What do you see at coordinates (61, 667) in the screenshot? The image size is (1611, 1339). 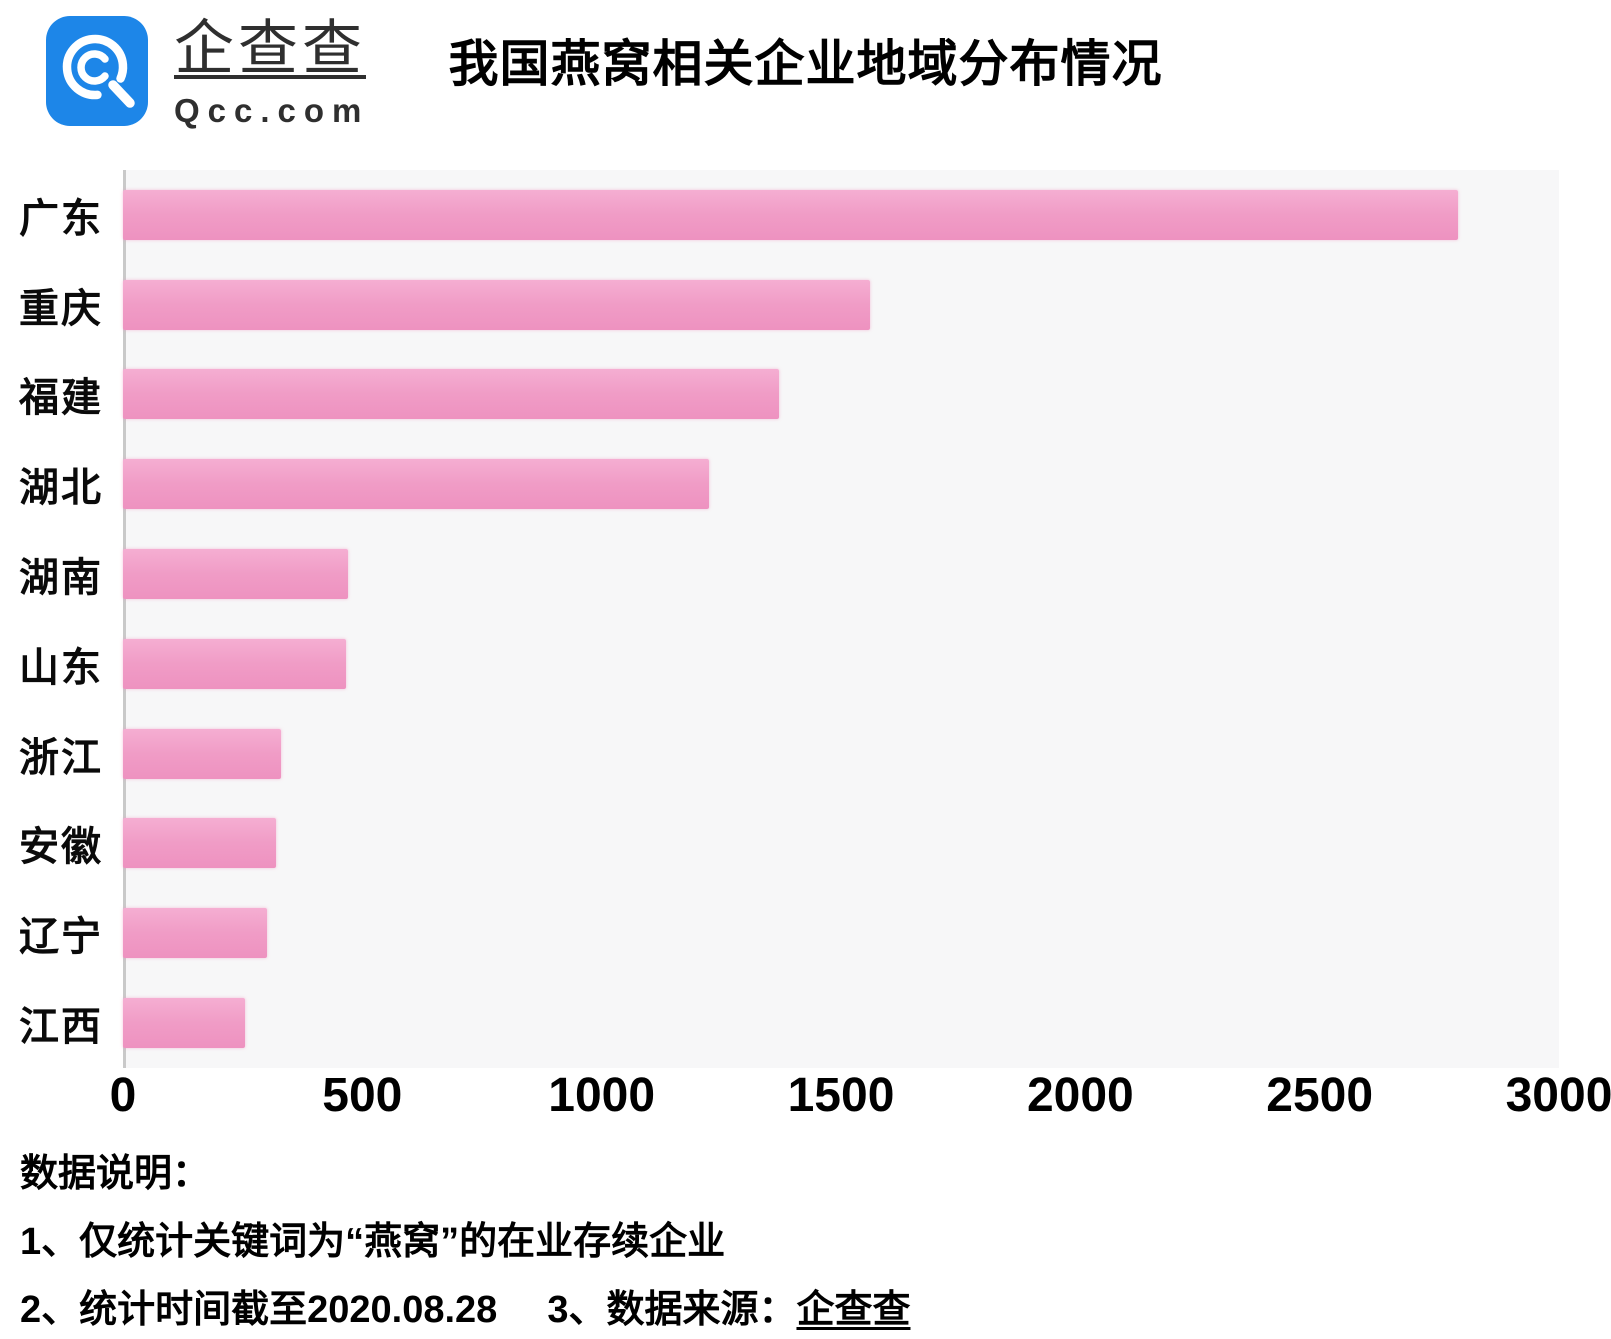 I see `category-label: 山东` at bounding box center [61, 667].